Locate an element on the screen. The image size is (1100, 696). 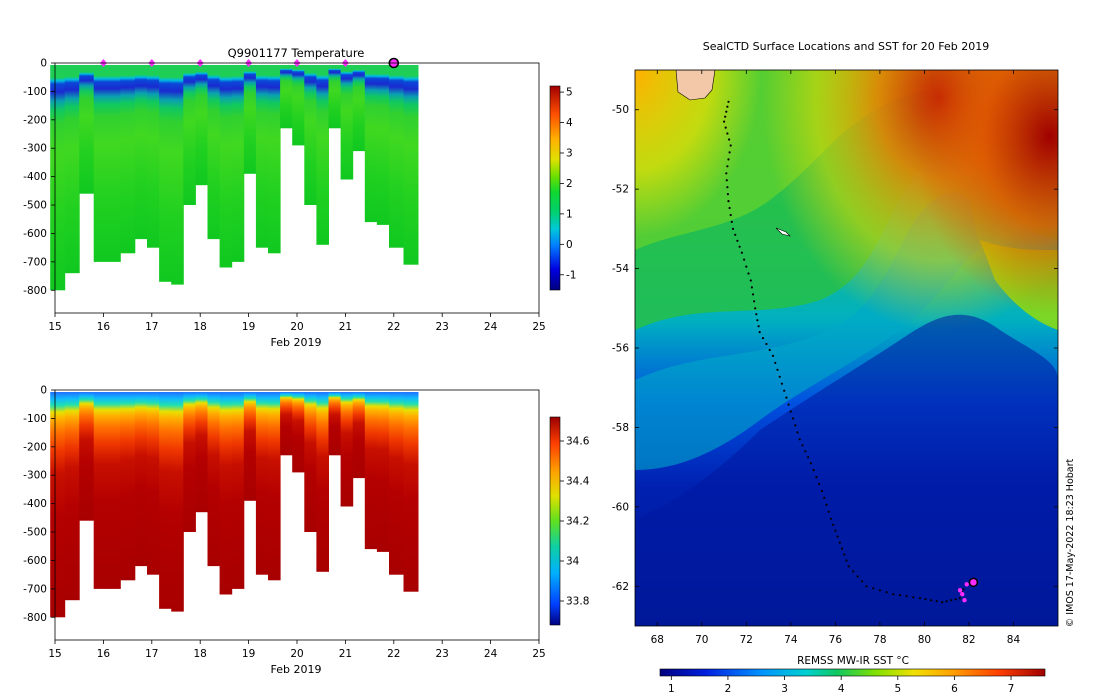
map-x-tick-label: 80 is located at coordinates (924, 640).